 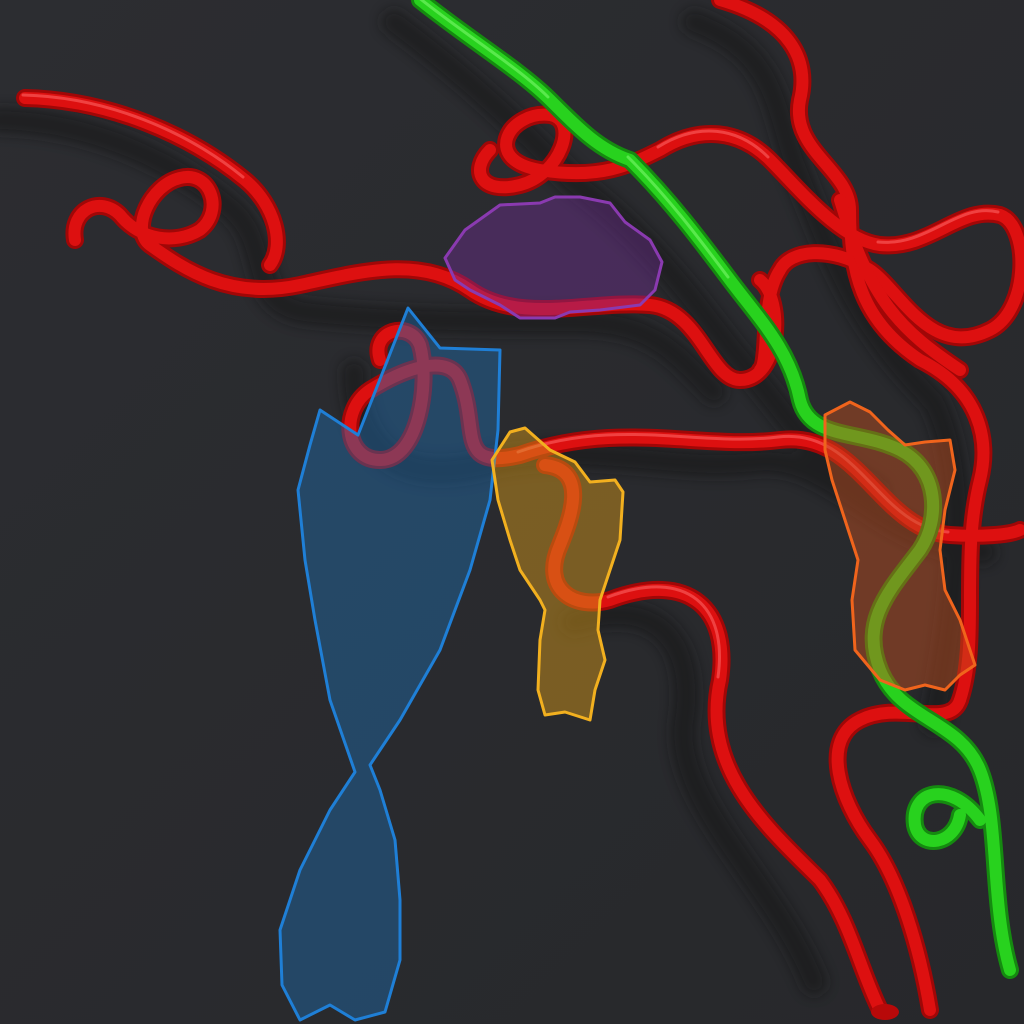 I want to click on orange-region, so click(x=900, y=546).